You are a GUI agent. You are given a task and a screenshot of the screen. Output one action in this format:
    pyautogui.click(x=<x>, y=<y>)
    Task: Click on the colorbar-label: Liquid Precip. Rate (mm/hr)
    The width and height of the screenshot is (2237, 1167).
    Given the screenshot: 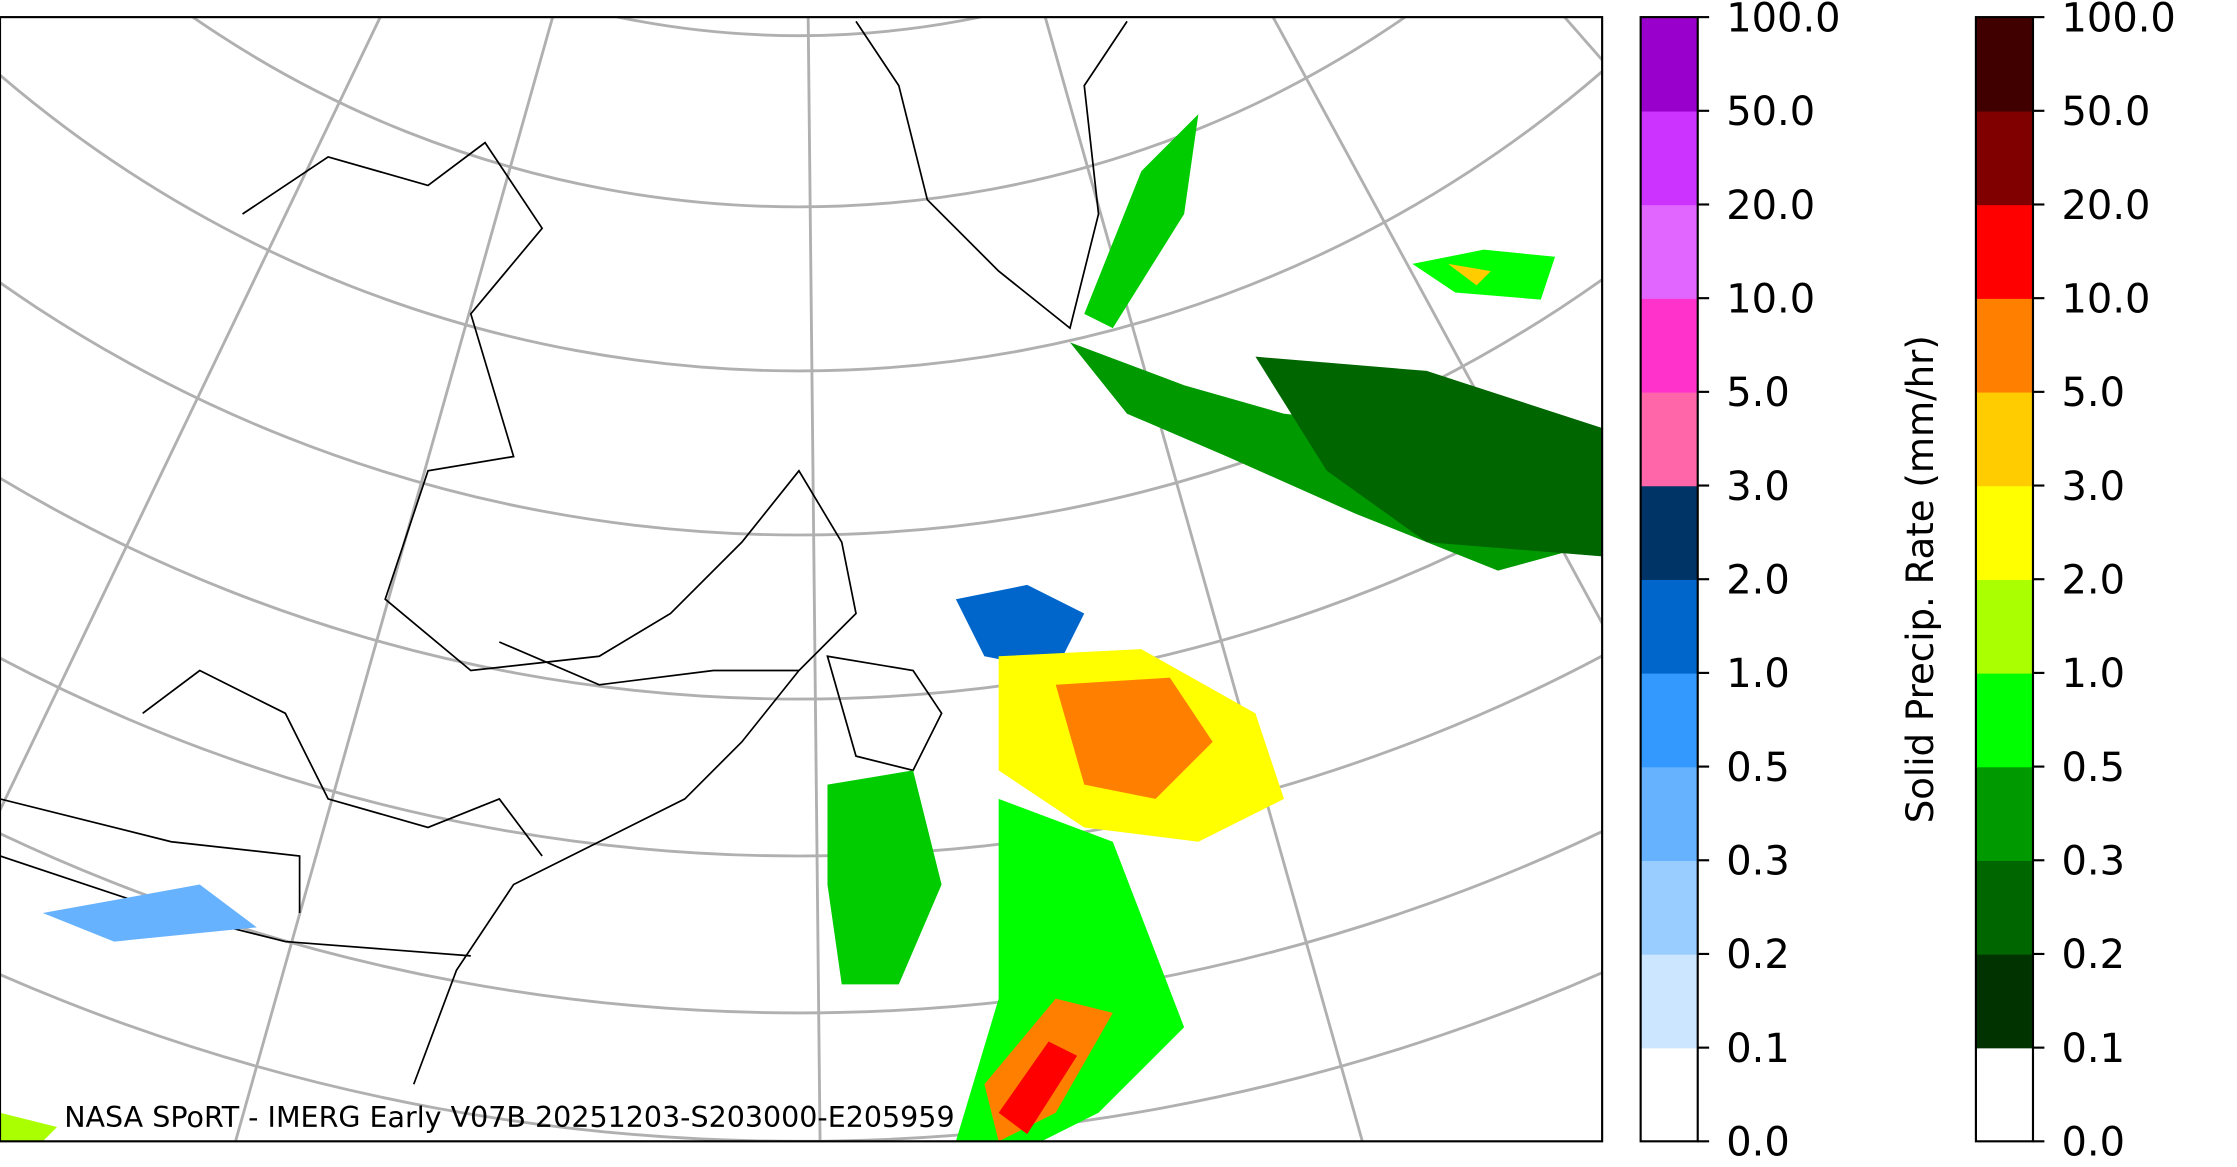 What is the action you would take?
    pyautogui.click(x=2235, y=579)
    